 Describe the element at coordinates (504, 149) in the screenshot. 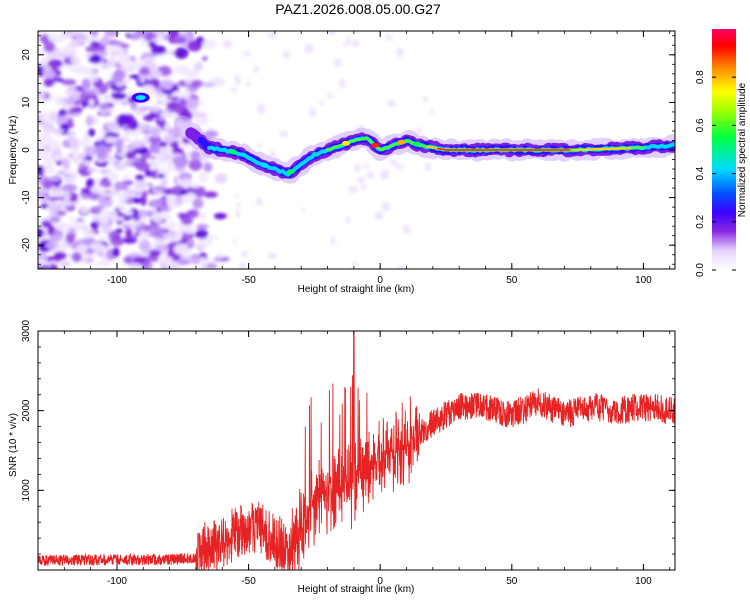

I see `ridge-core-red` at that location.